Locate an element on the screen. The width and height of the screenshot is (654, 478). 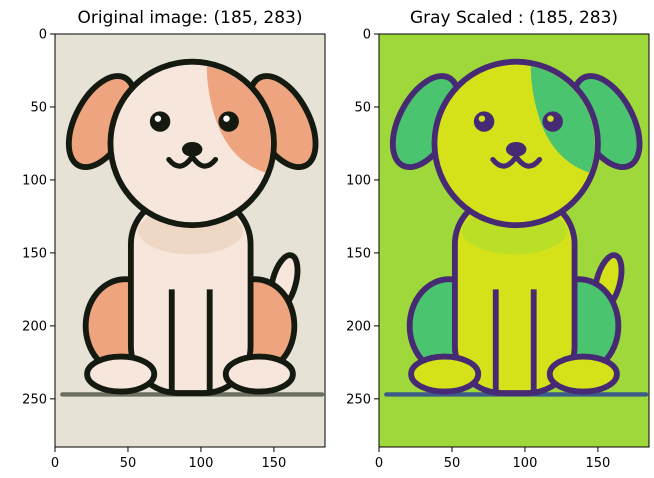
y-ticks-original: 0 50 100 150 200 250 is located at coordinates (38, 217).